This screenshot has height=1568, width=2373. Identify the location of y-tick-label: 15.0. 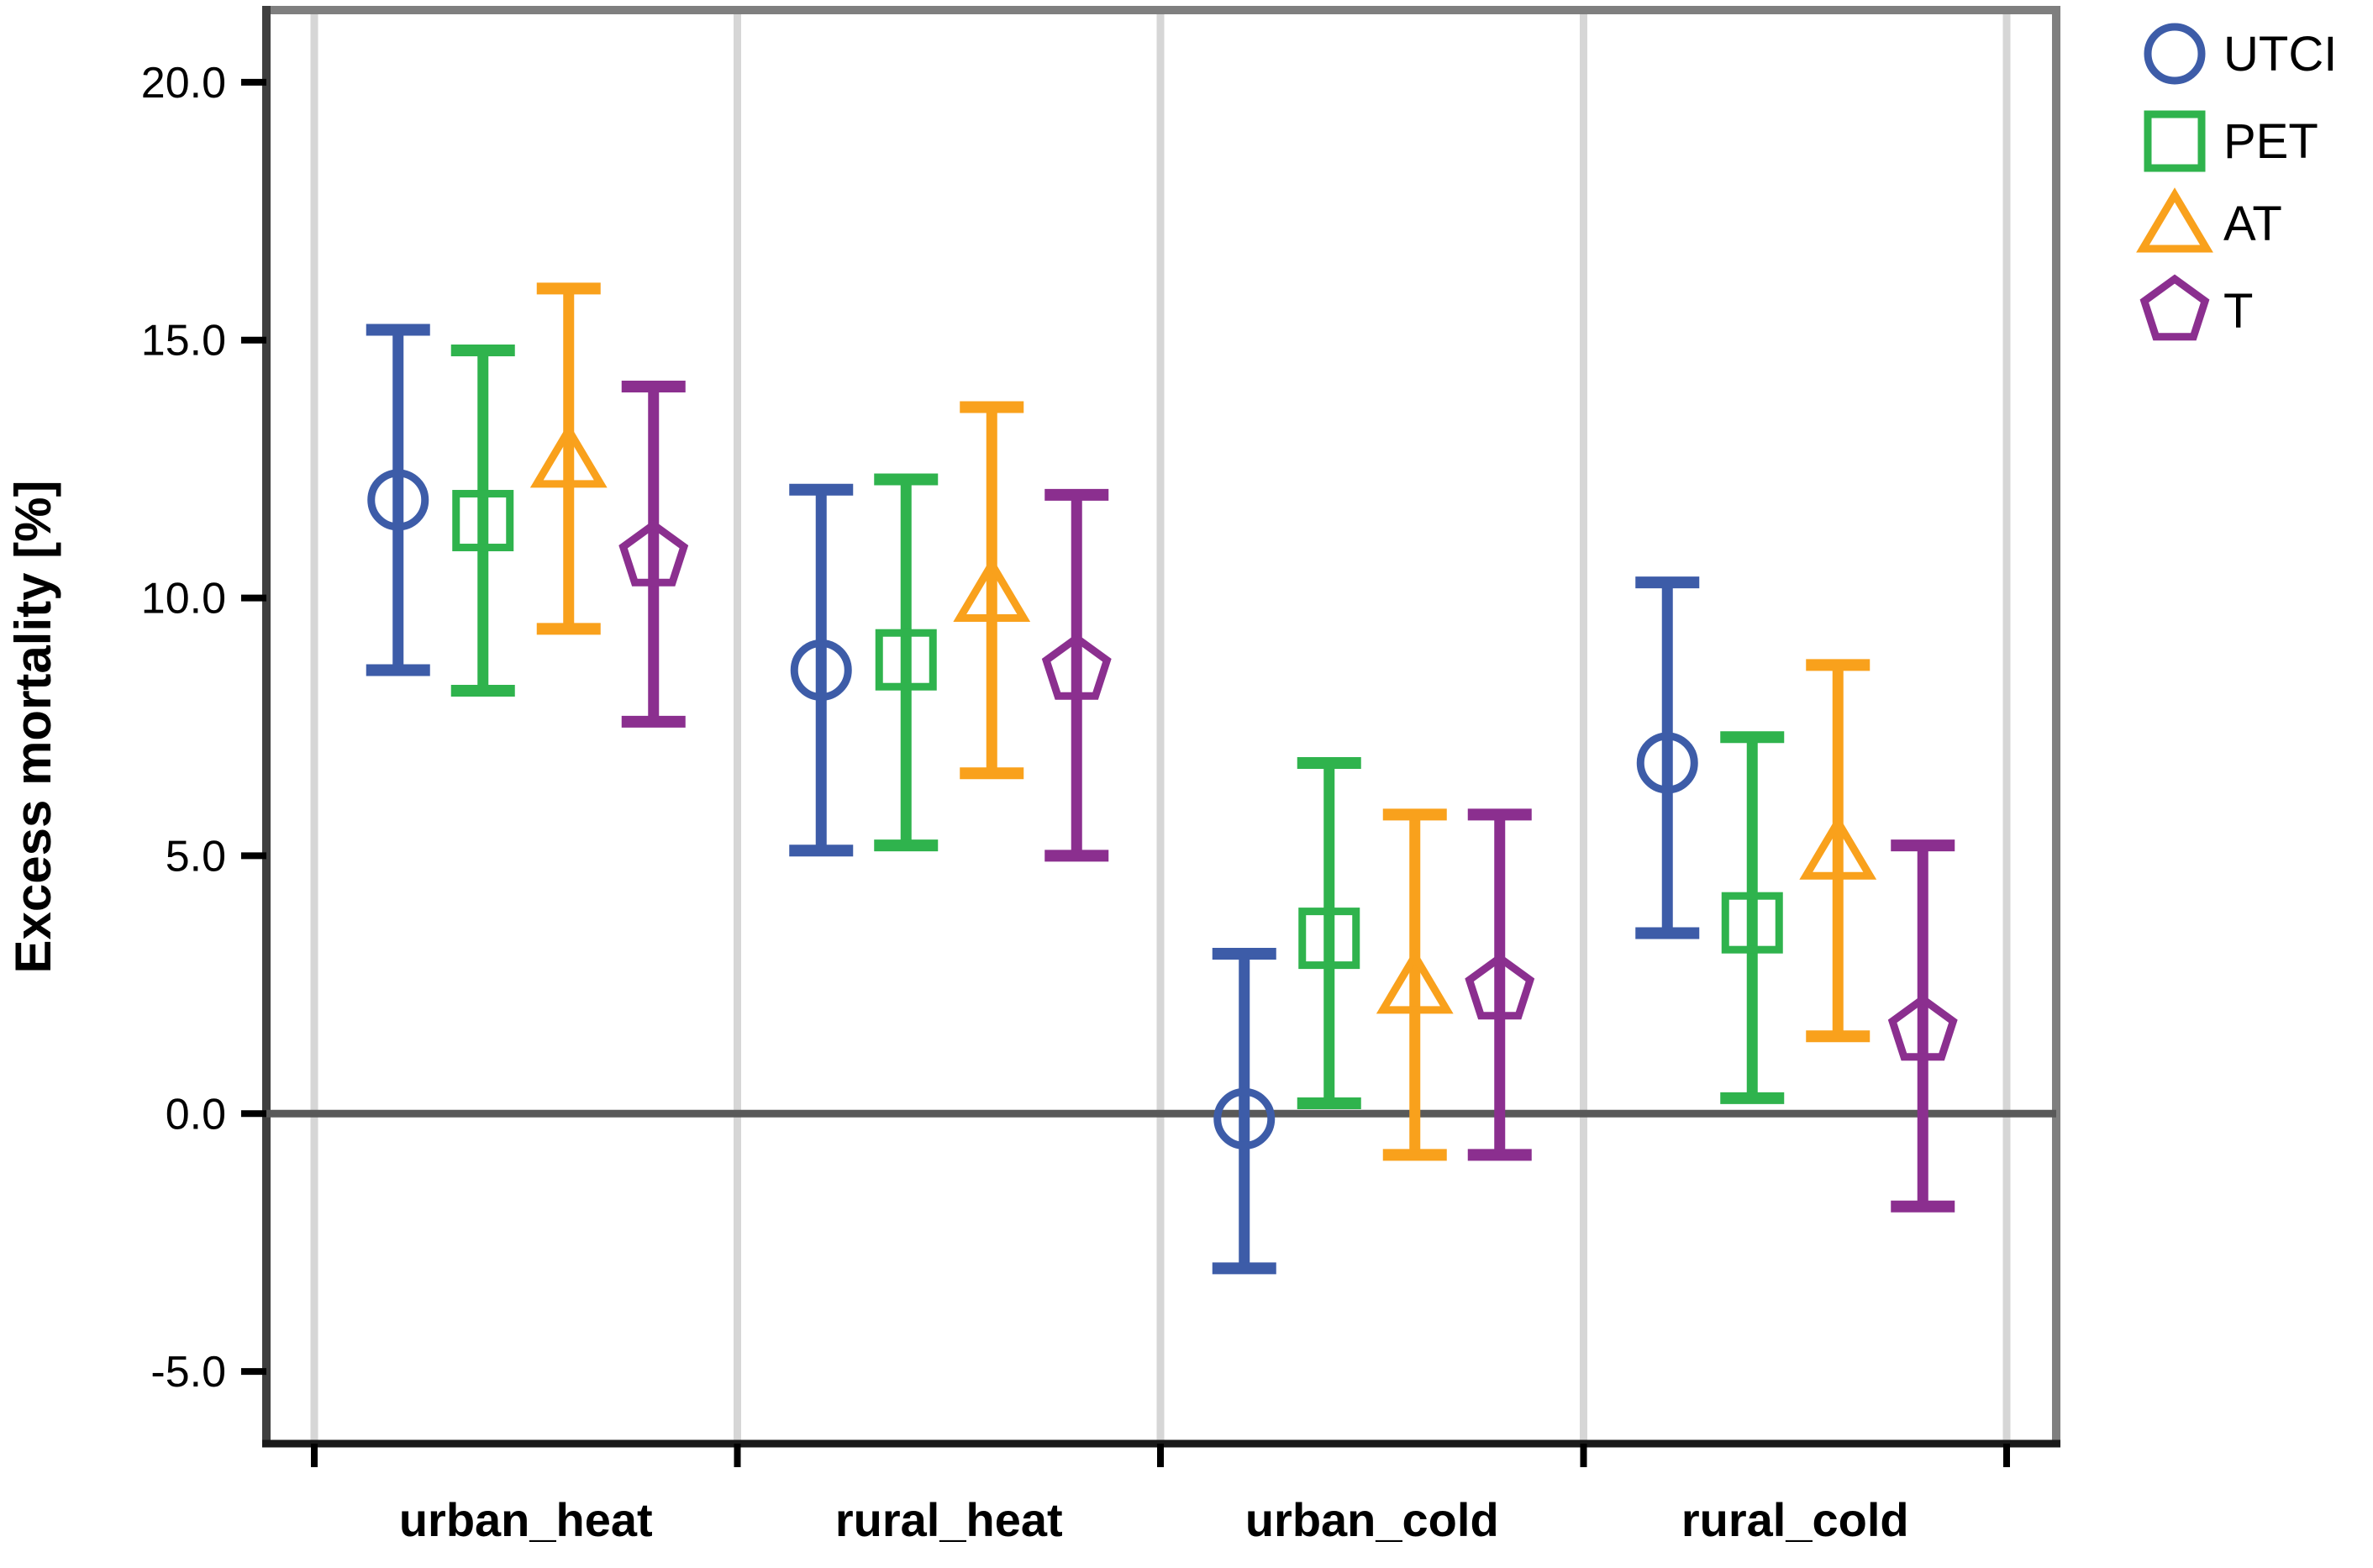
(183, 341).